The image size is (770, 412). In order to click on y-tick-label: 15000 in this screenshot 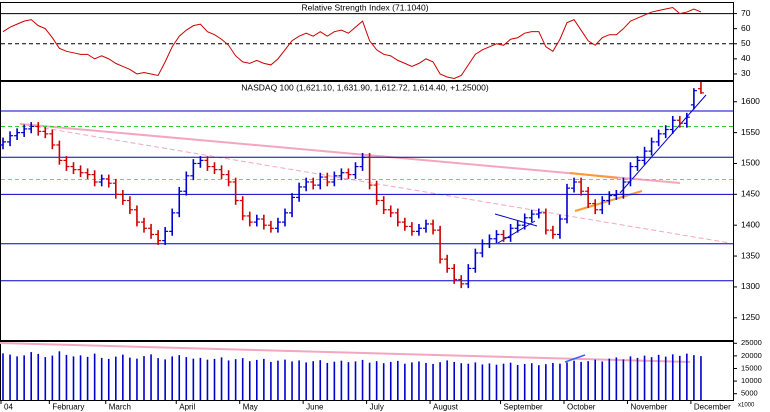, I will do `click(751, 367)`.